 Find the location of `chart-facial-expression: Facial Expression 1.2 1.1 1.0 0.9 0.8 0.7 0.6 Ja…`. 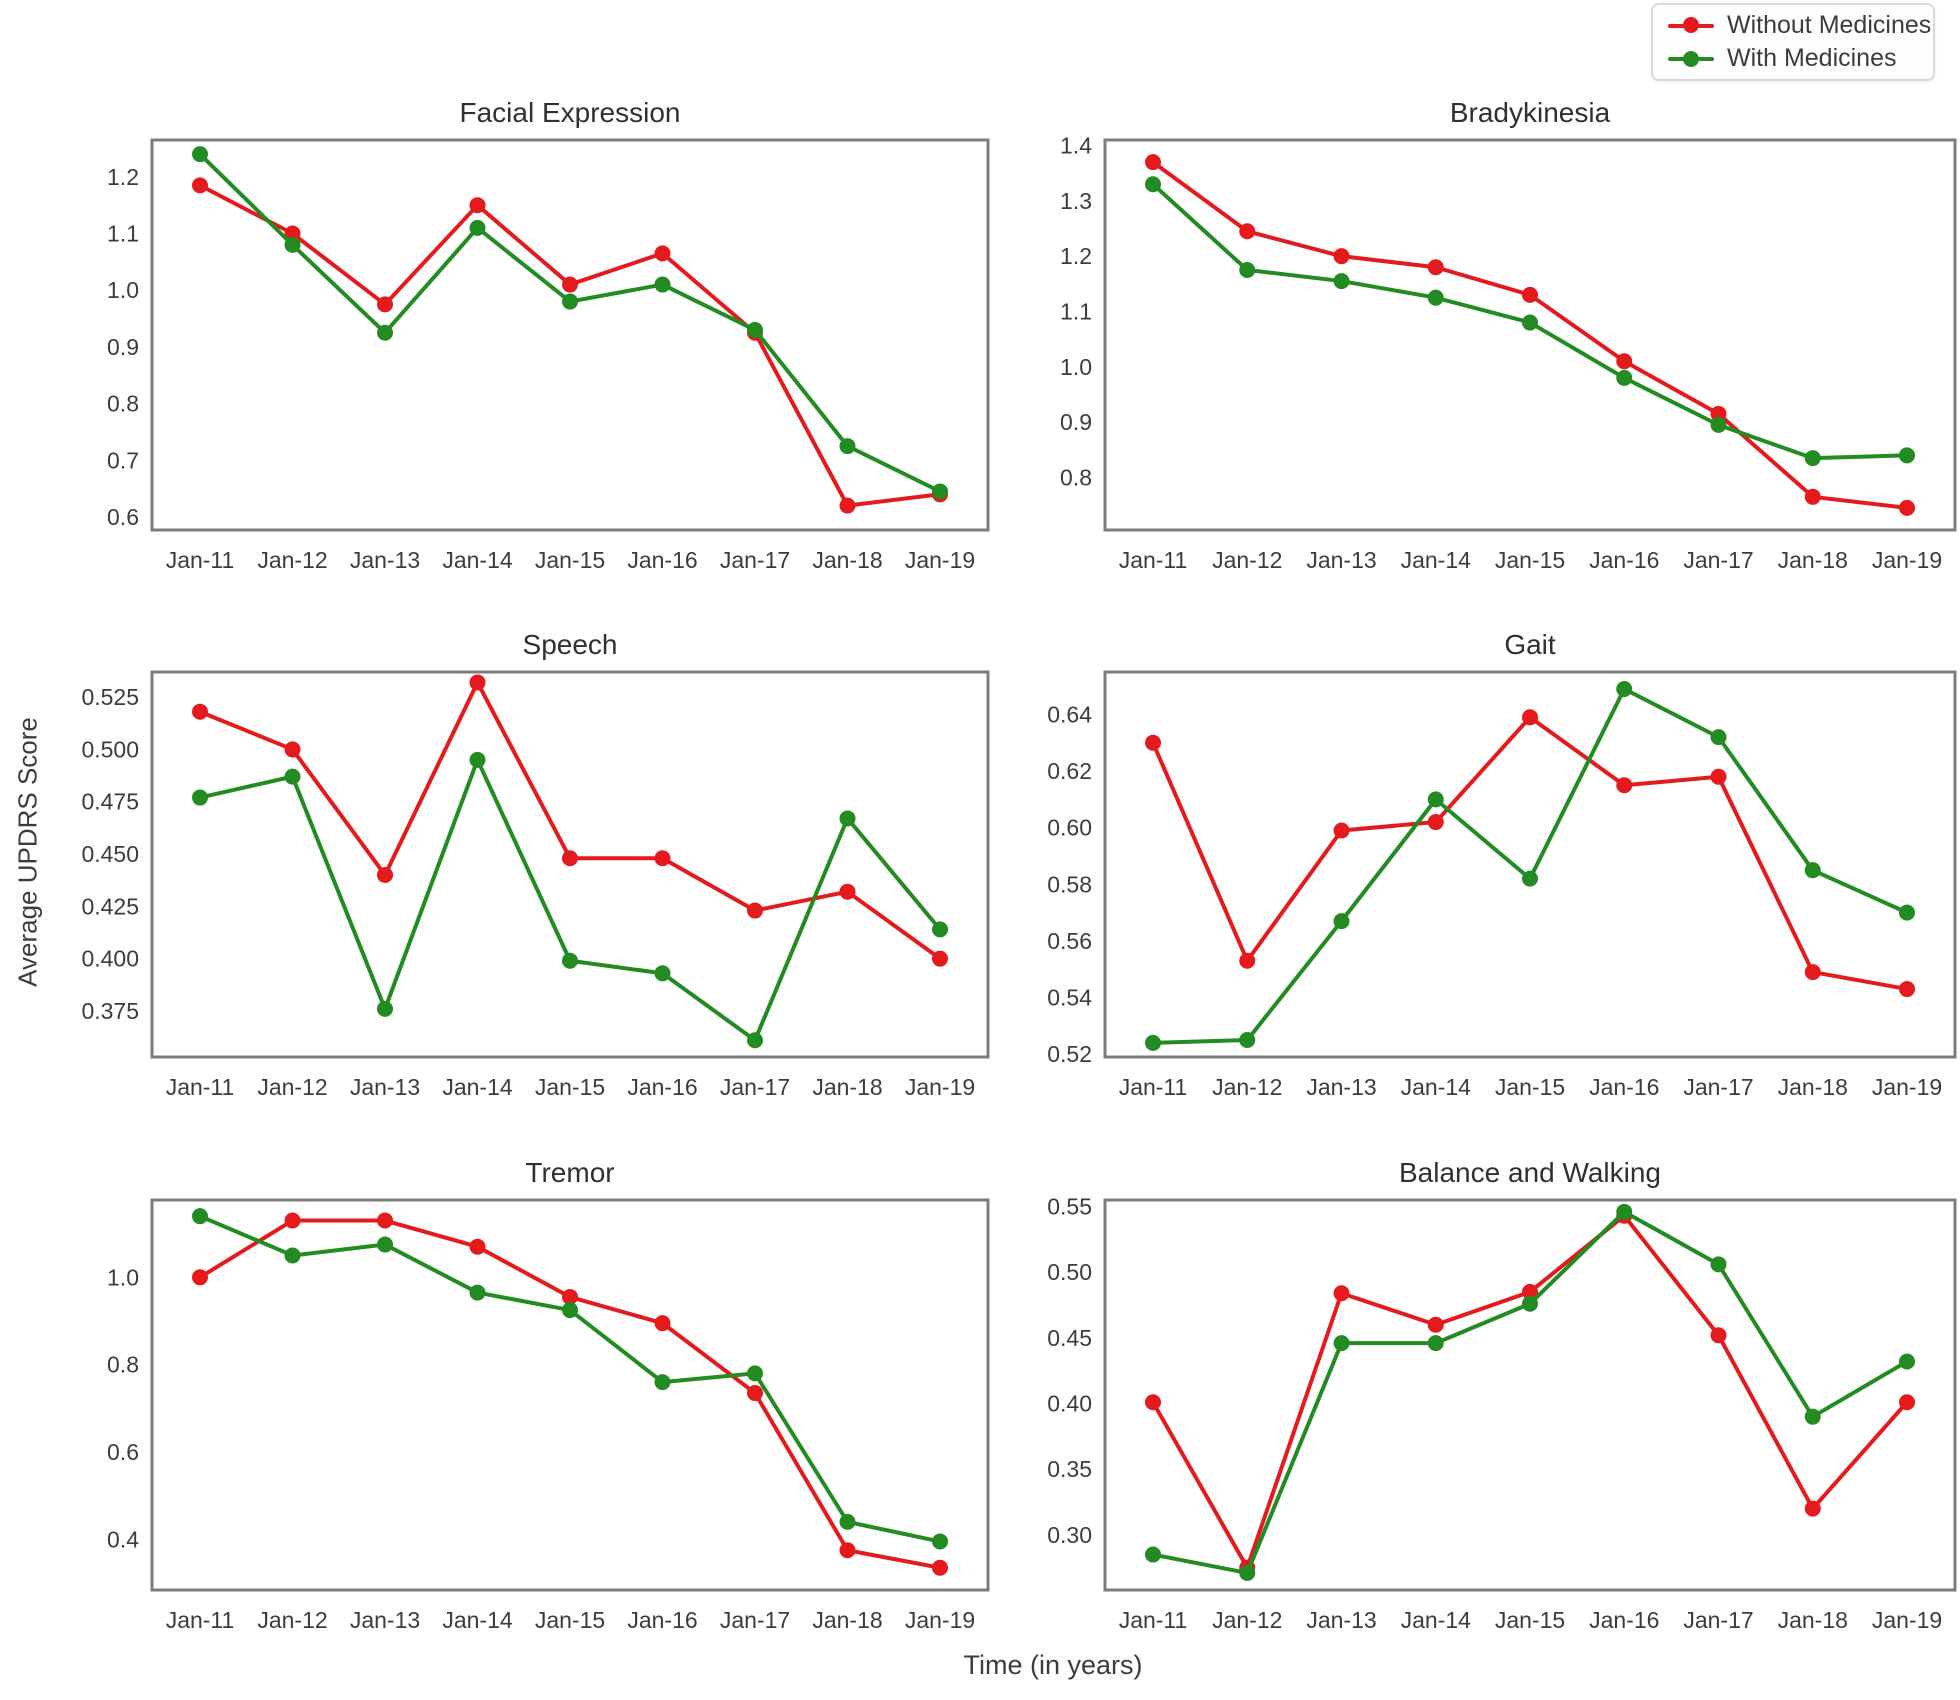

chart-facial-expression: Facial Expression 1.2 1.1 1.0 0.9 0.8 0.7 0.6 Ja… is located at coordinates (548, 335).